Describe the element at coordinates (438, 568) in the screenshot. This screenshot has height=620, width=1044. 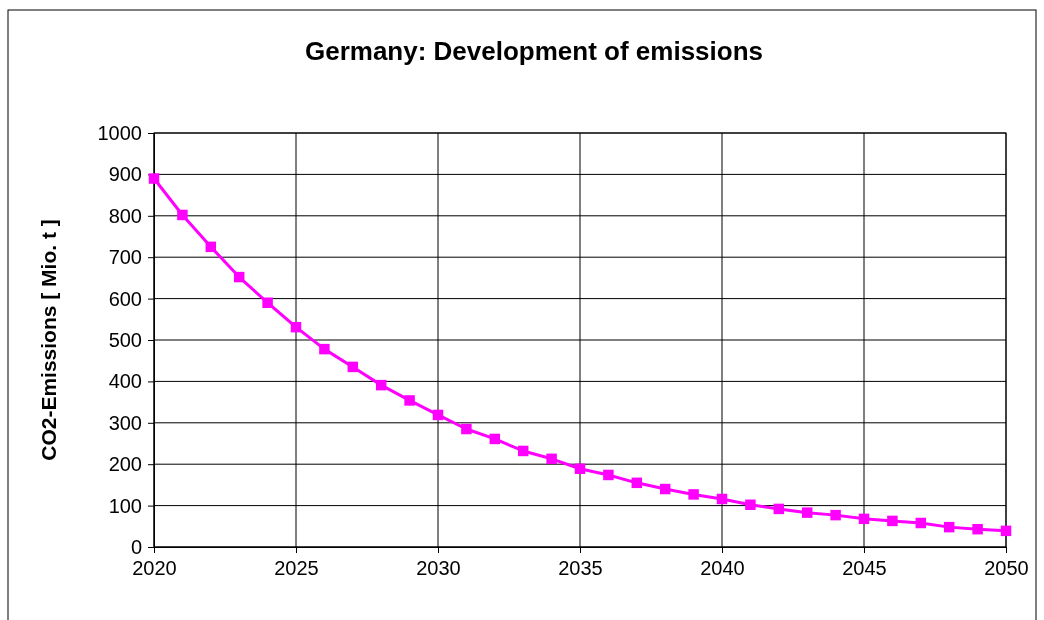
I see `x-tick-label: 2030` at that location.